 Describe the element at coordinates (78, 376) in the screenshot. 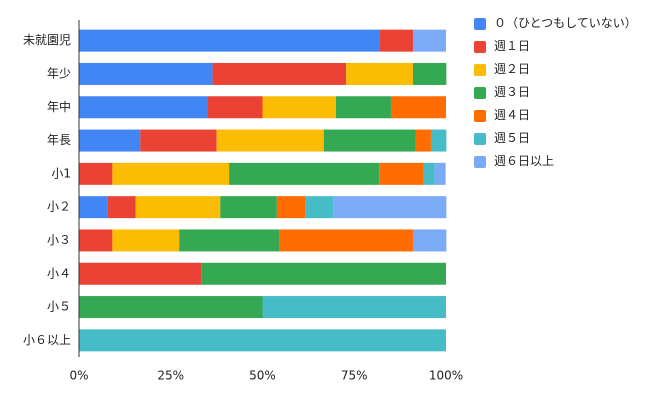

I see `x-tick-label: 0%` at that location.